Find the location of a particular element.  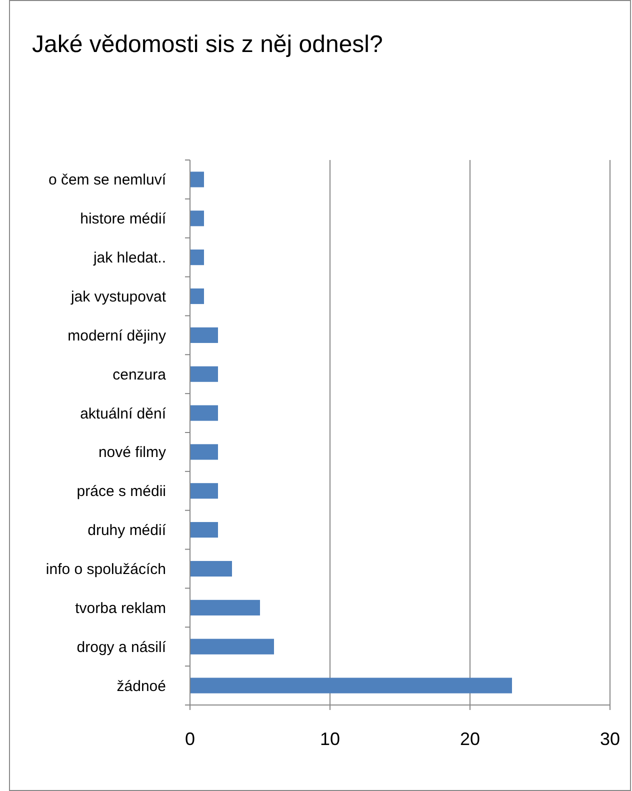

y-tick-label: cenzura is located at coordinates (139, 375).